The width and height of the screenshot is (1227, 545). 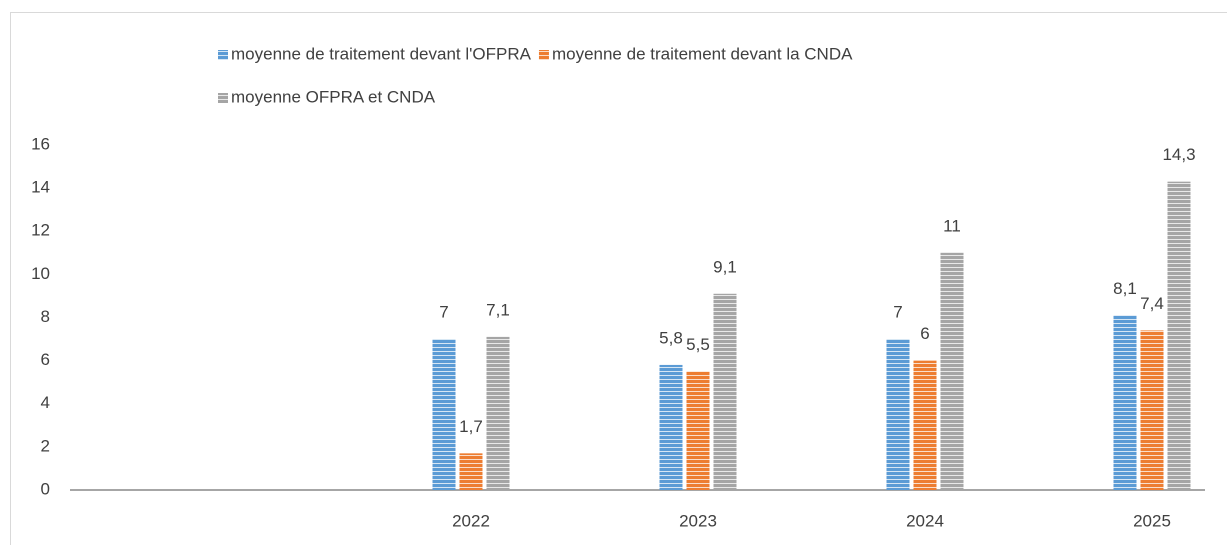 What do you see at coordinates (471, 426) in the screenshot?
I see `data-label: 1,7` at bounding box center [471, 426].